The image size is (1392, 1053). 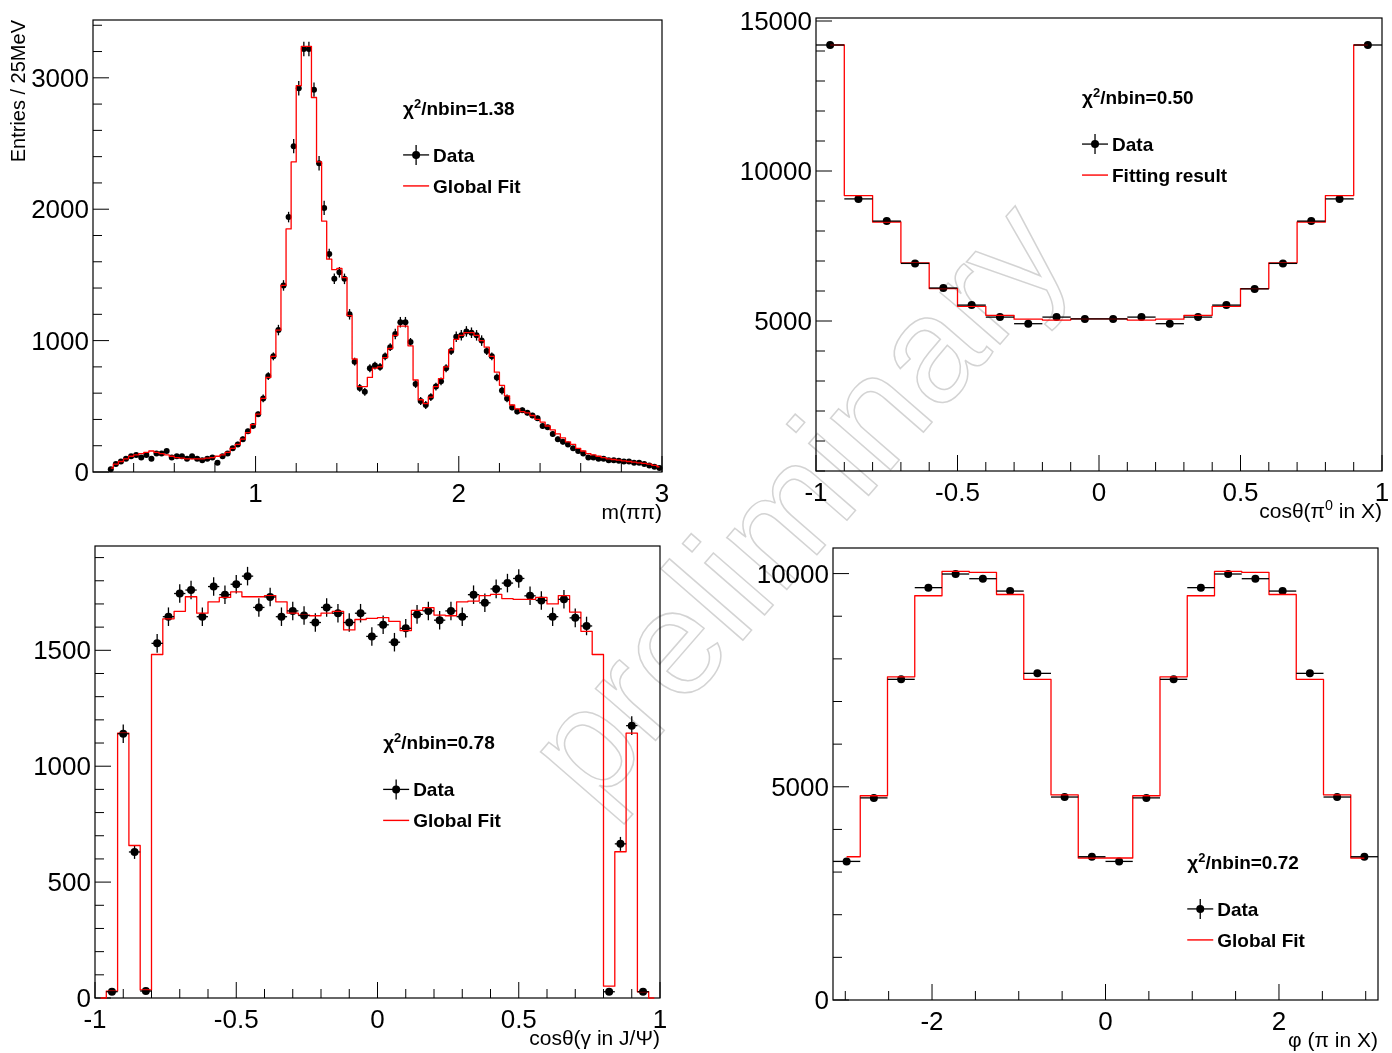 What do you see at coordinates (1243, 861) in the screenshot?
I see `annotation: χ$^{2}$/nbin=0.72` at bounding box center [1243, 861].